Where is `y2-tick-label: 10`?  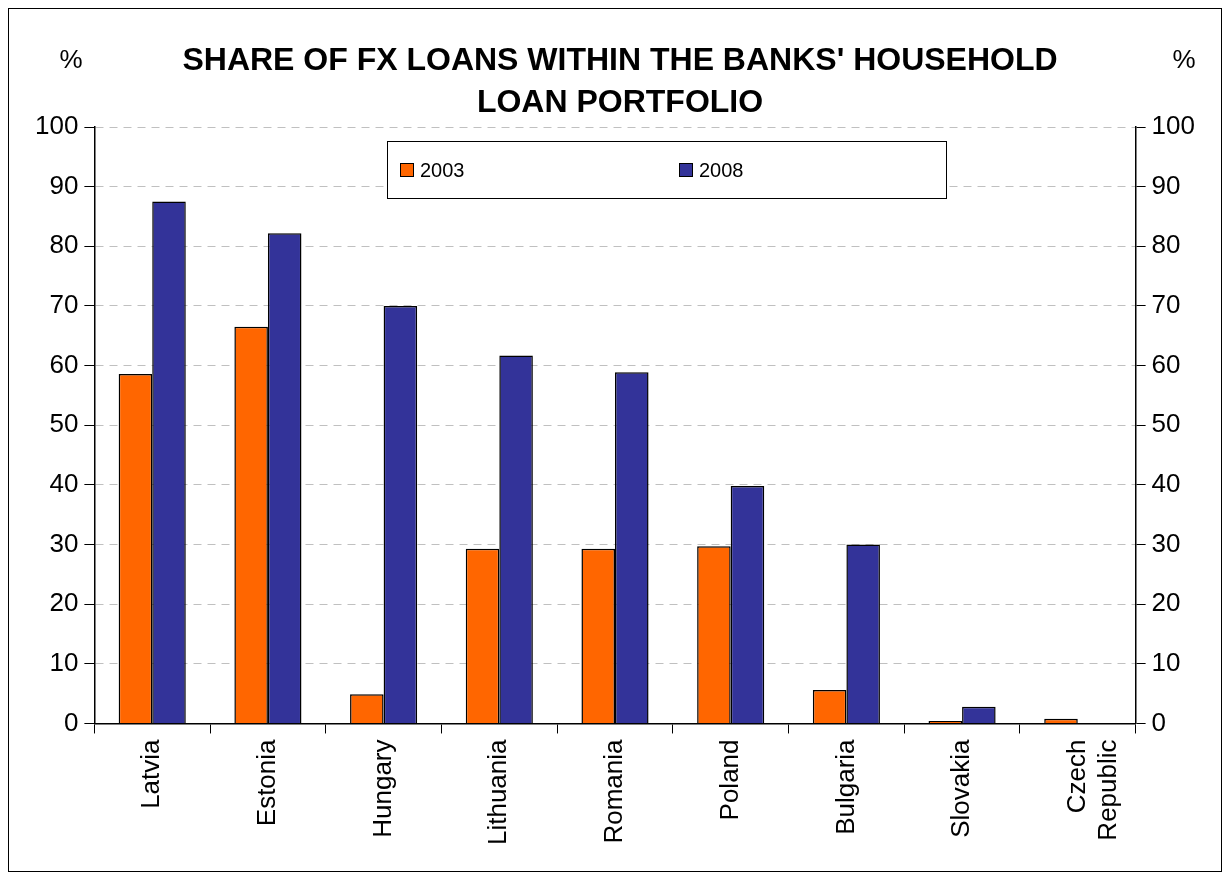 y2-tick-label: 10 is located at coordinates (1166, 661).